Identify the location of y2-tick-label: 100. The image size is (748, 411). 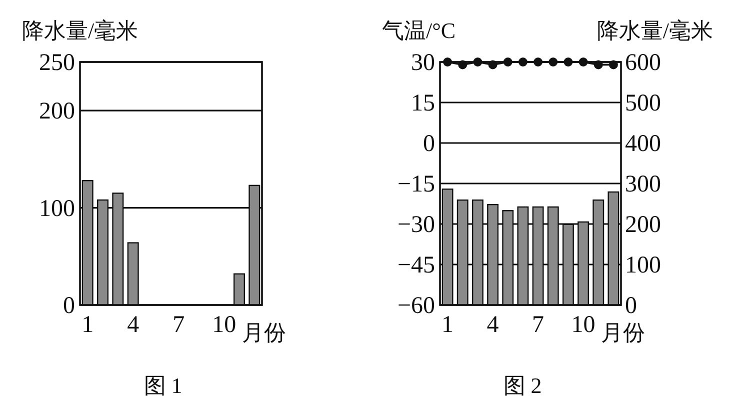
(643, 265).